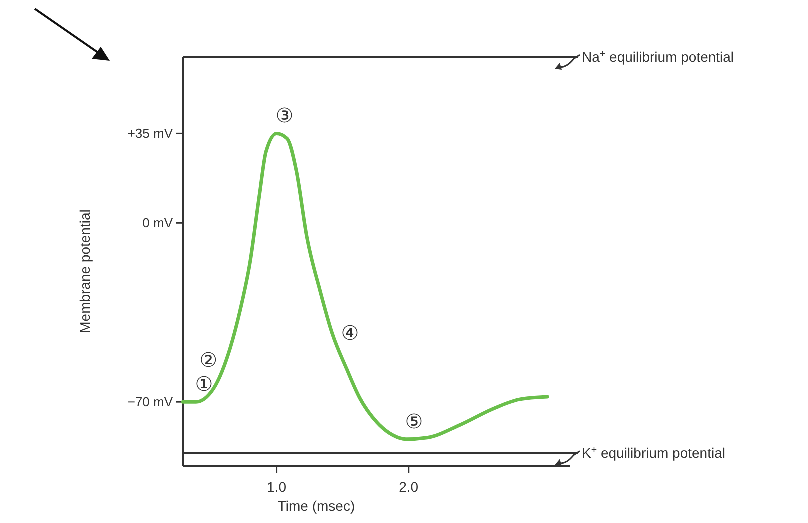 This screenshot has width=808, height=523. Describe the element at coordinates (209, 360) in the screenshot. I see `annotation: ②` at that location.